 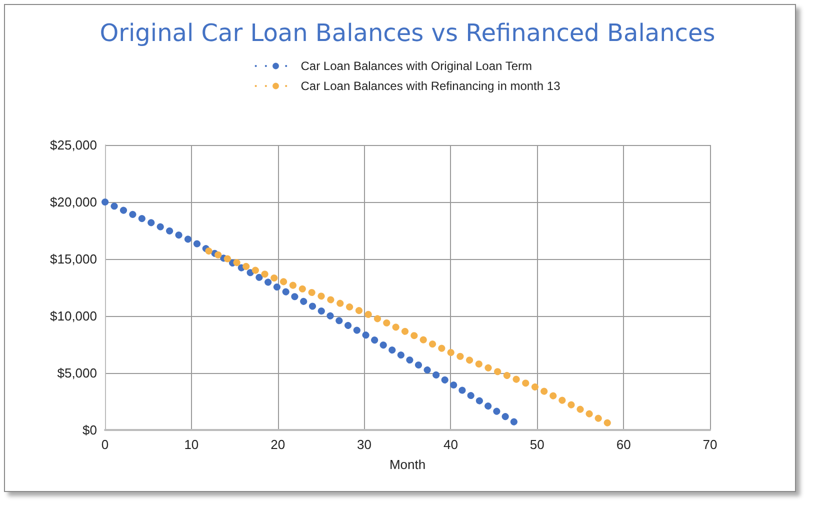 What do you see at coordinates (191, 444) in the screenshot?
I see `x-tick-label: 10` at bounding box center [191, 444].